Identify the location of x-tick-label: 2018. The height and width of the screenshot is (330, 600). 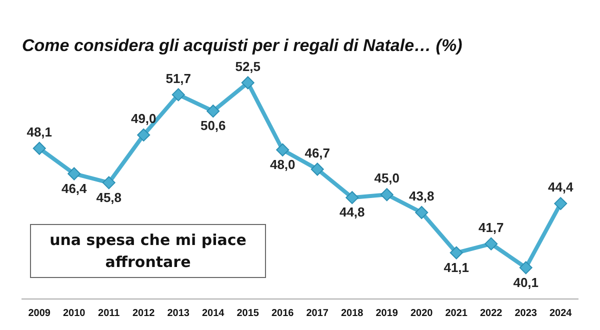
(352, 313).